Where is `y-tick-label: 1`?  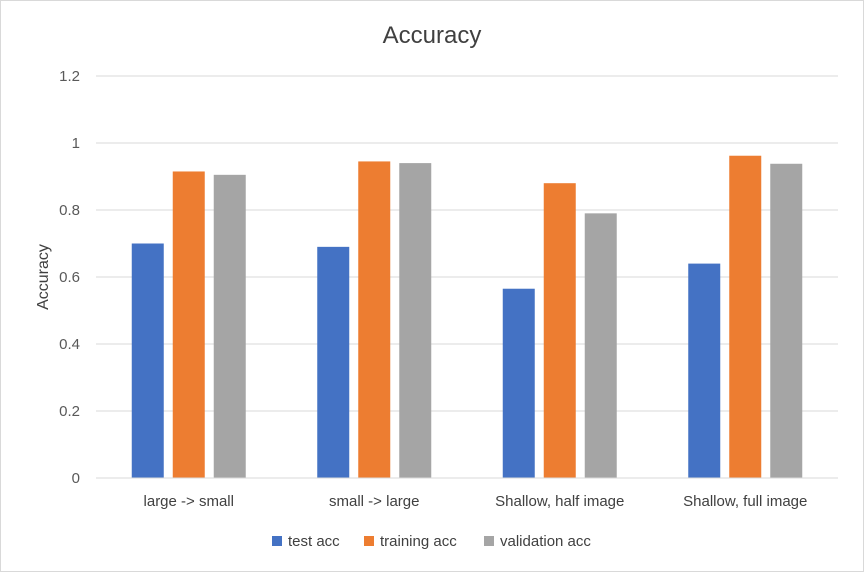
y-tick-label: 1 is located at coordinates (76, 143).